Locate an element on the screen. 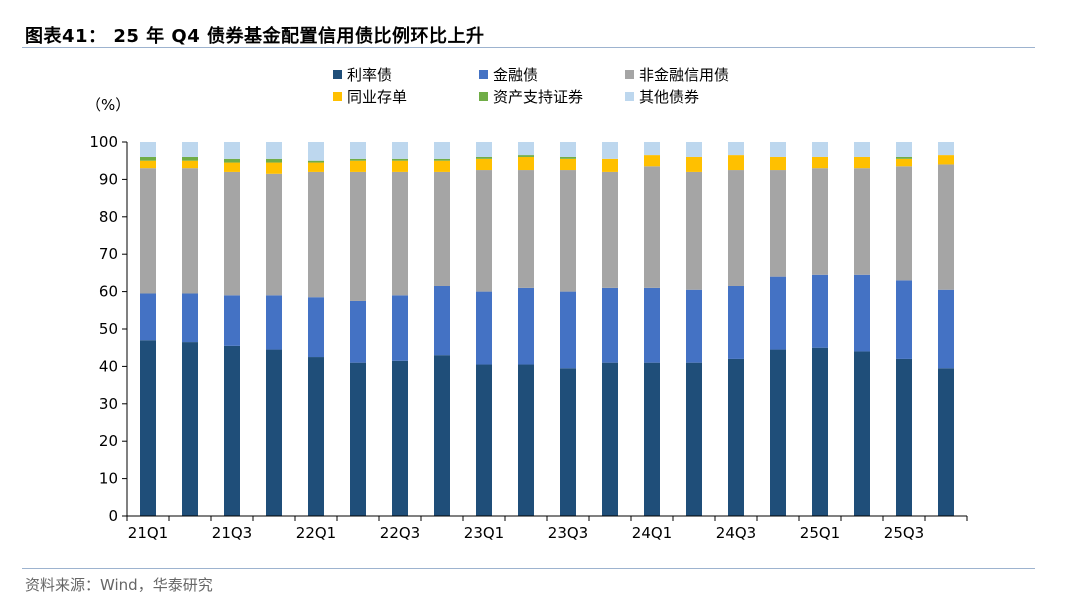 The width and height of the screenshot is (1080, 614). x-axis-ticks: 21Q1 21Q3 22Q1 22Q3 23Q1 23Q3 24Q1 24Q3 25Q1 25Q3 is located at coordinates (547, 529).